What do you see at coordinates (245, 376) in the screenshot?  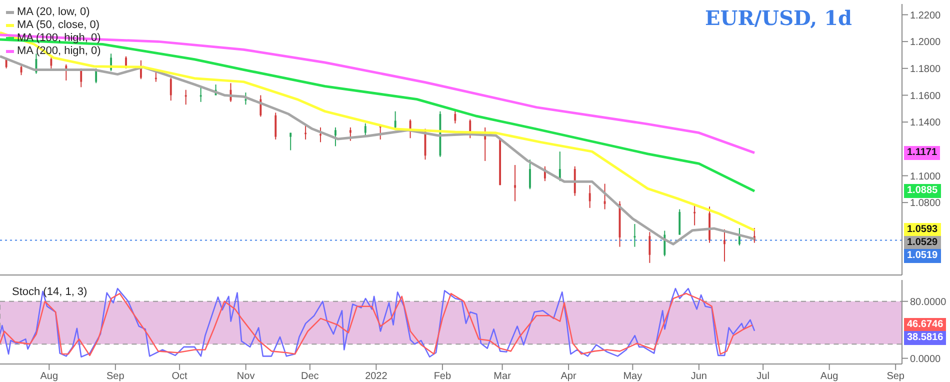 I see `x-tick-label: Nov` at bounding box center [245, 376].